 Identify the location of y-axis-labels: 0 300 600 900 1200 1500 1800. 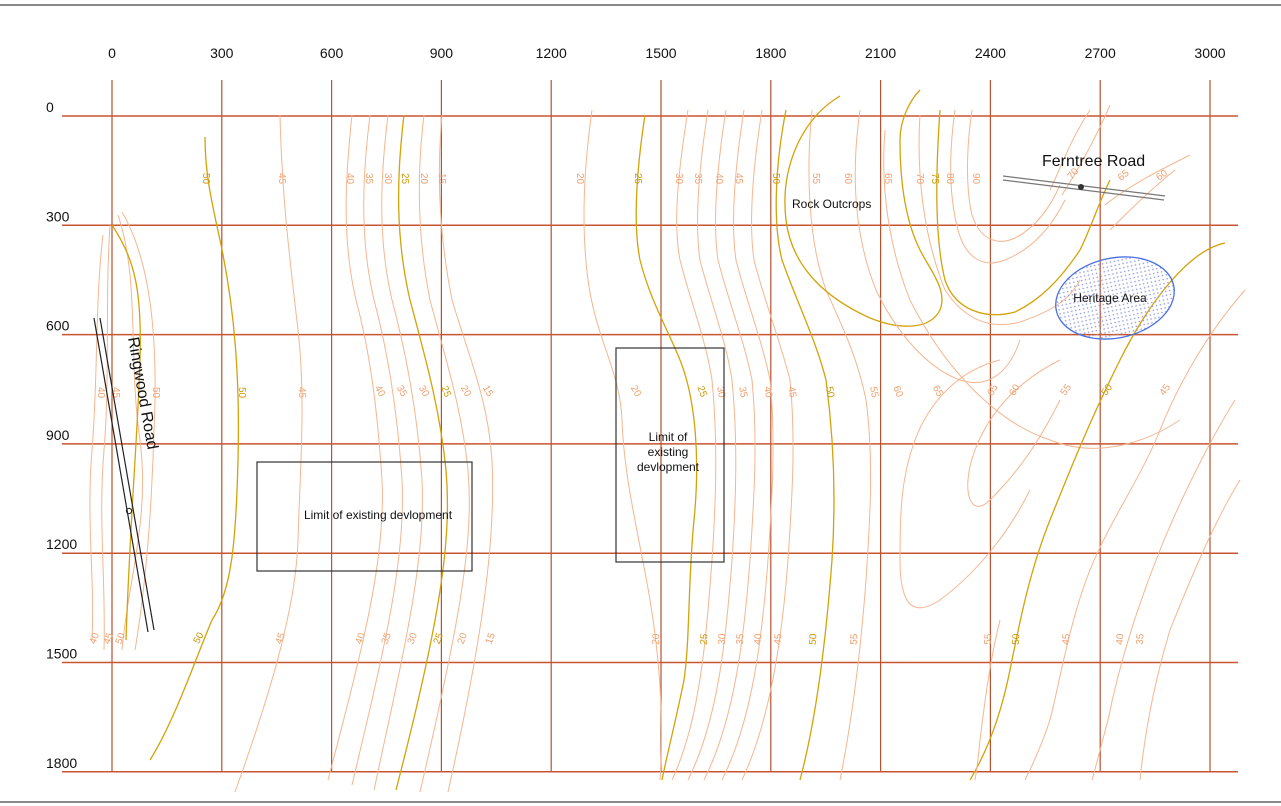
(61, 435).